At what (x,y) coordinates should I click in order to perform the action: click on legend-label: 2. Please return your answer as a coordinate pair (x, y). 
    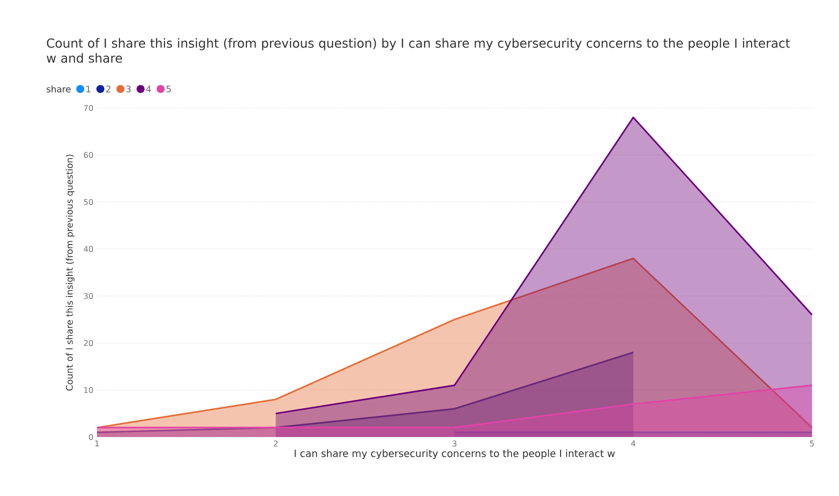
    Looking at the image, I should click on (108, 89).